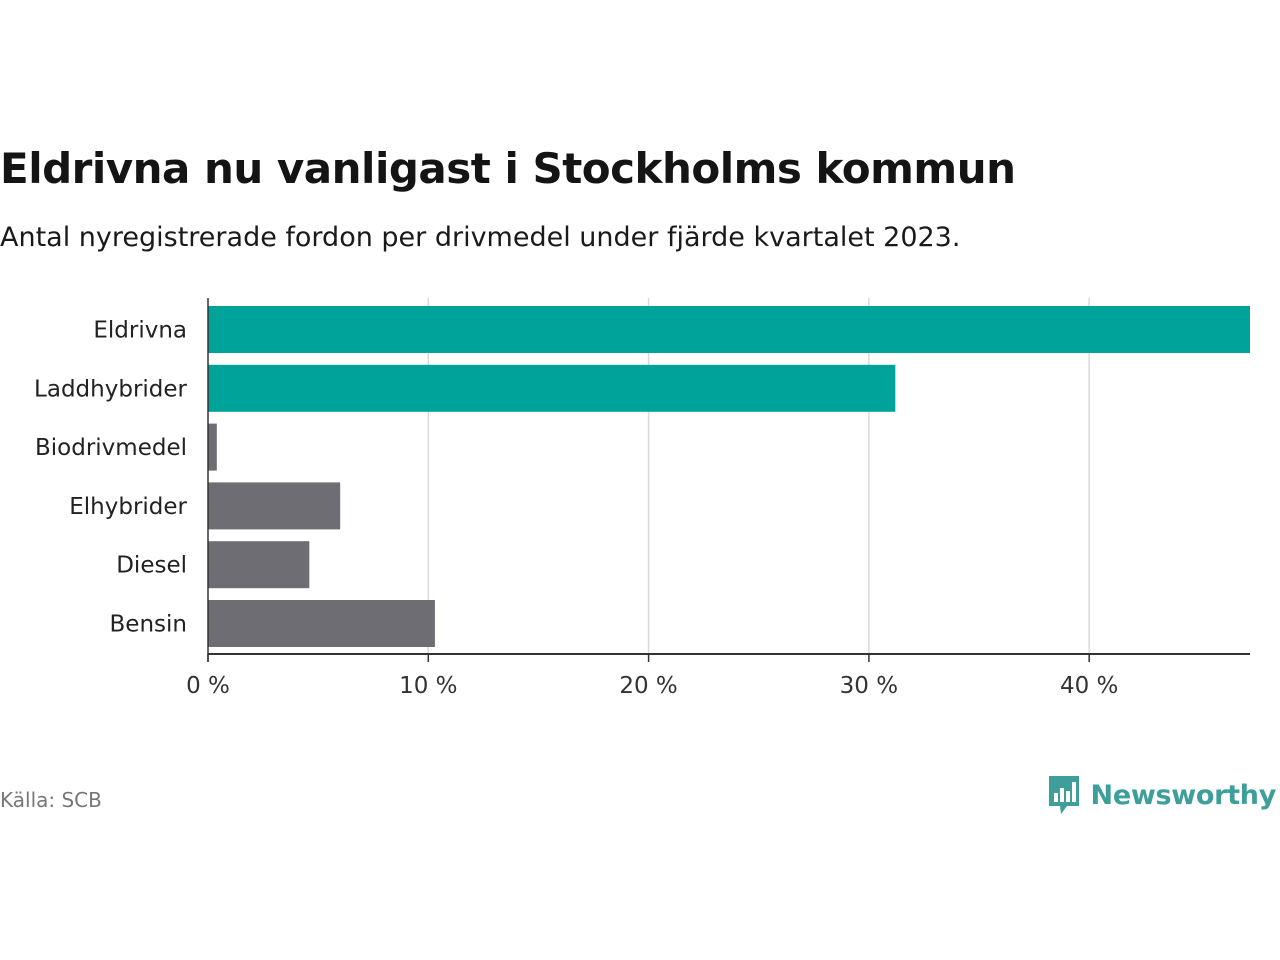 Image resolution: width=1280 pixels, height=960 pixels. What do you see at coordinates (51, 800) in the screenshot?
I see `source-note: Källa: SCB` at bounding box center [51, 800].